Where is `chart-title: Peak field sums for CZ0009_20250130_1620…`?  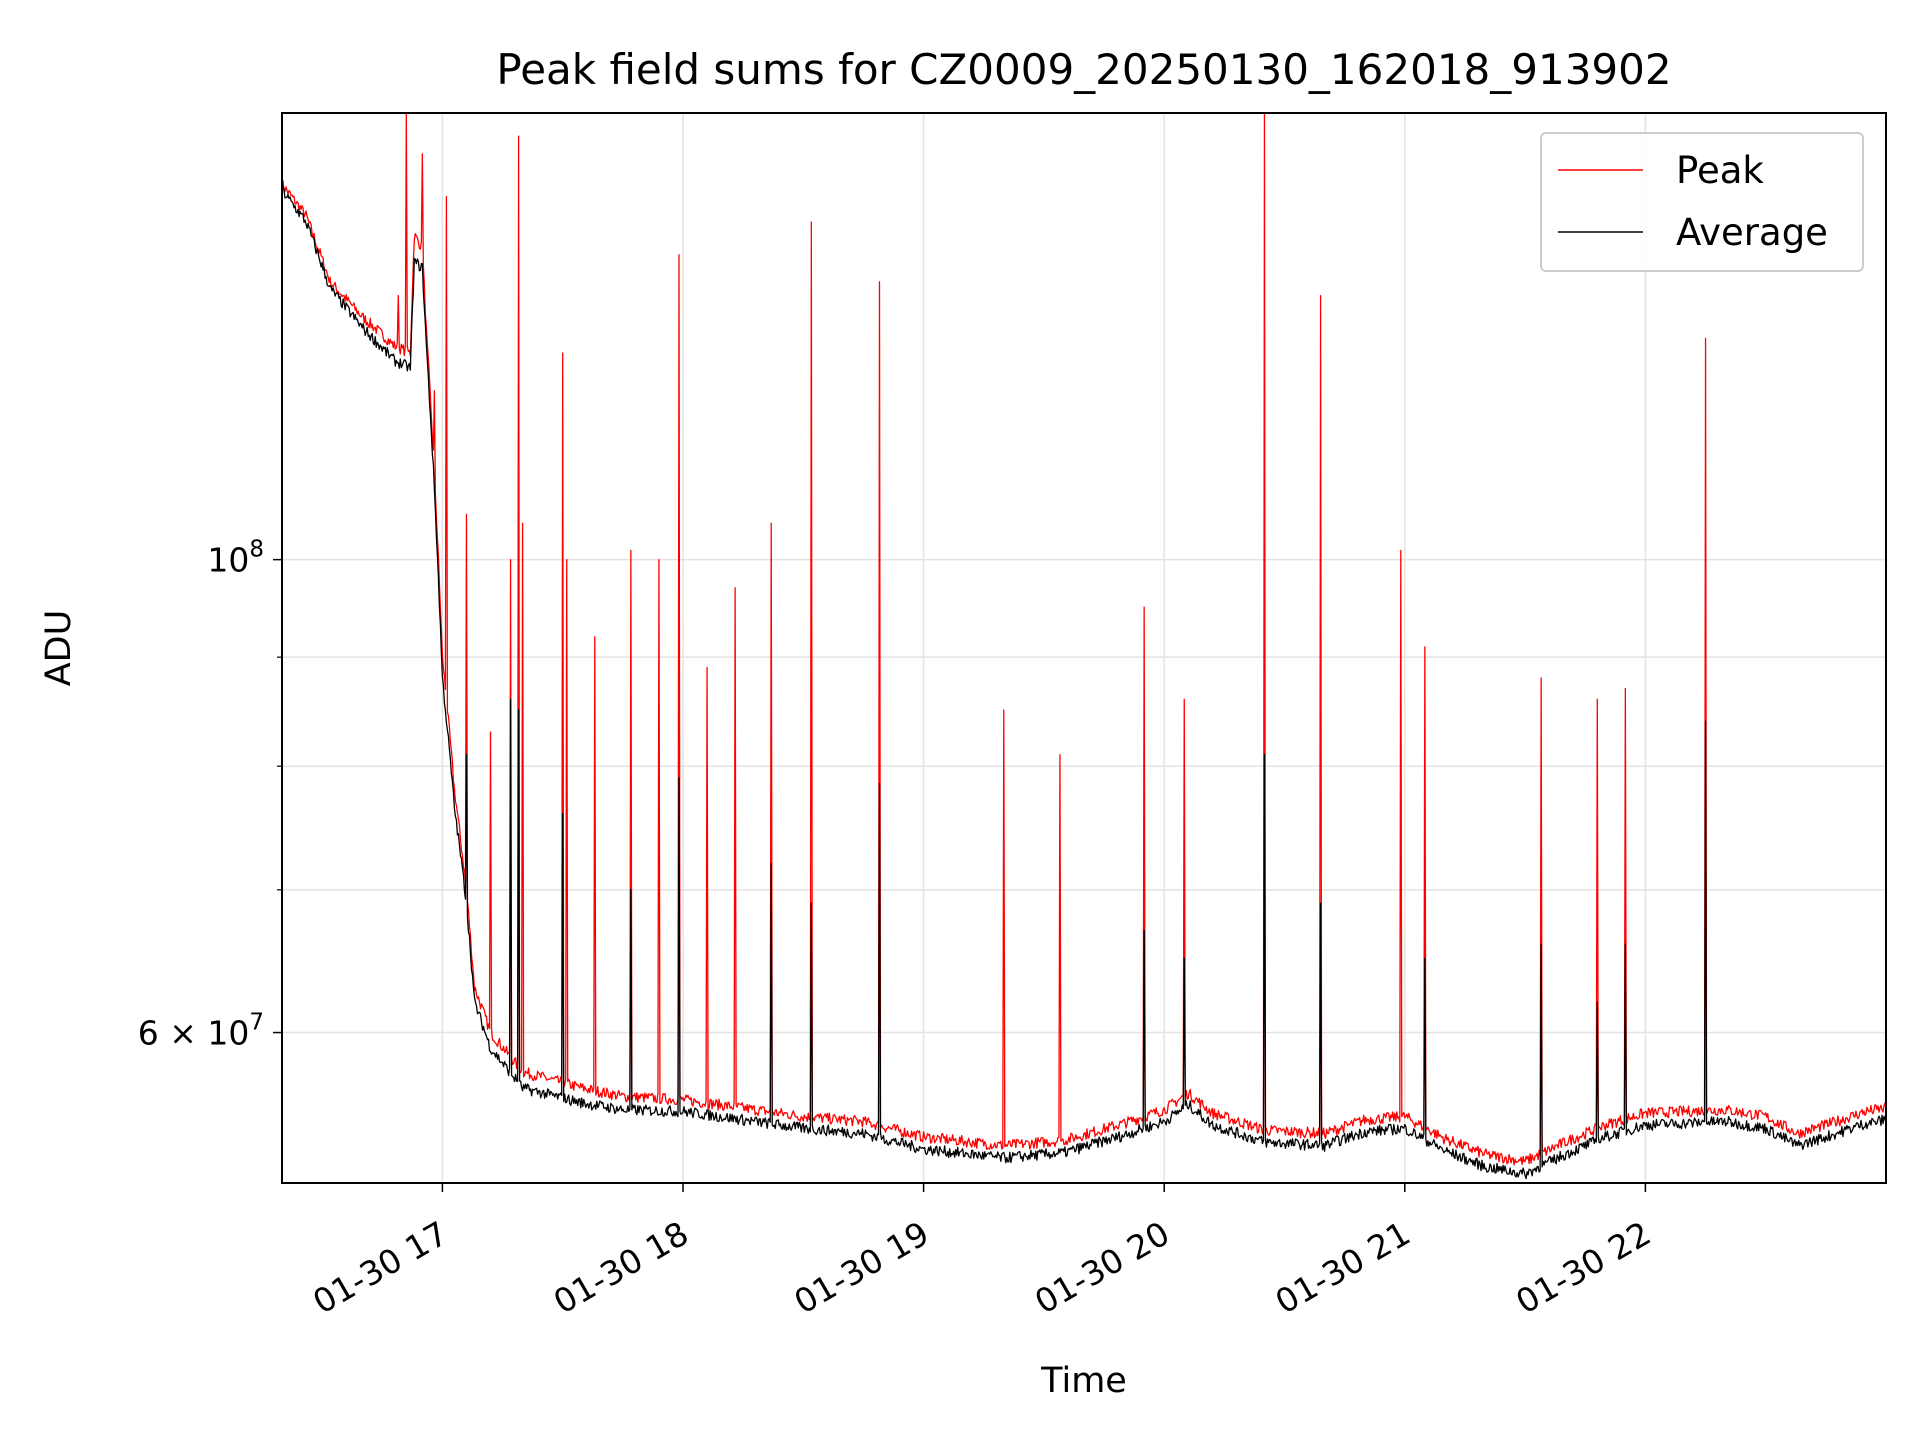 chart-title: Peak field sums for CZ0009_20250130_1620… is located at coordinates (1083, 69).